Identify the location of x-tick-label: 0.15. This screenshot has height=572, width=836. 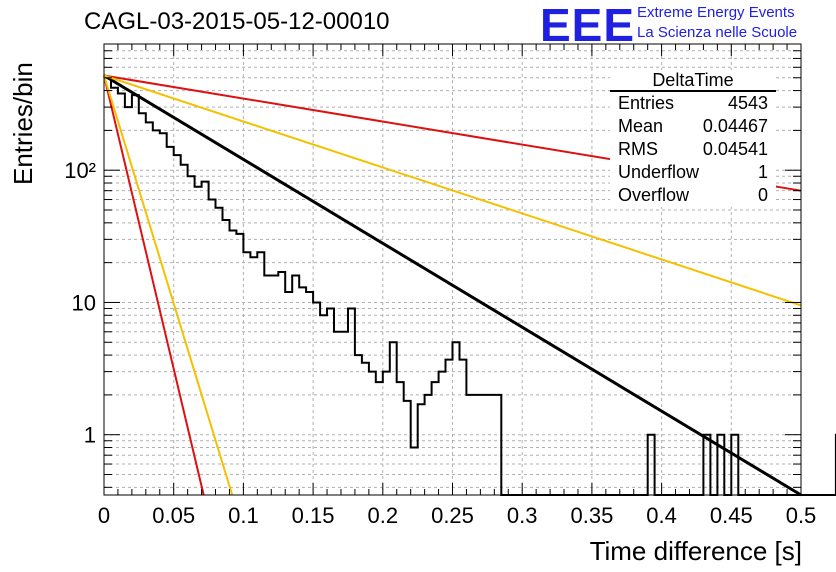
(313, 515).